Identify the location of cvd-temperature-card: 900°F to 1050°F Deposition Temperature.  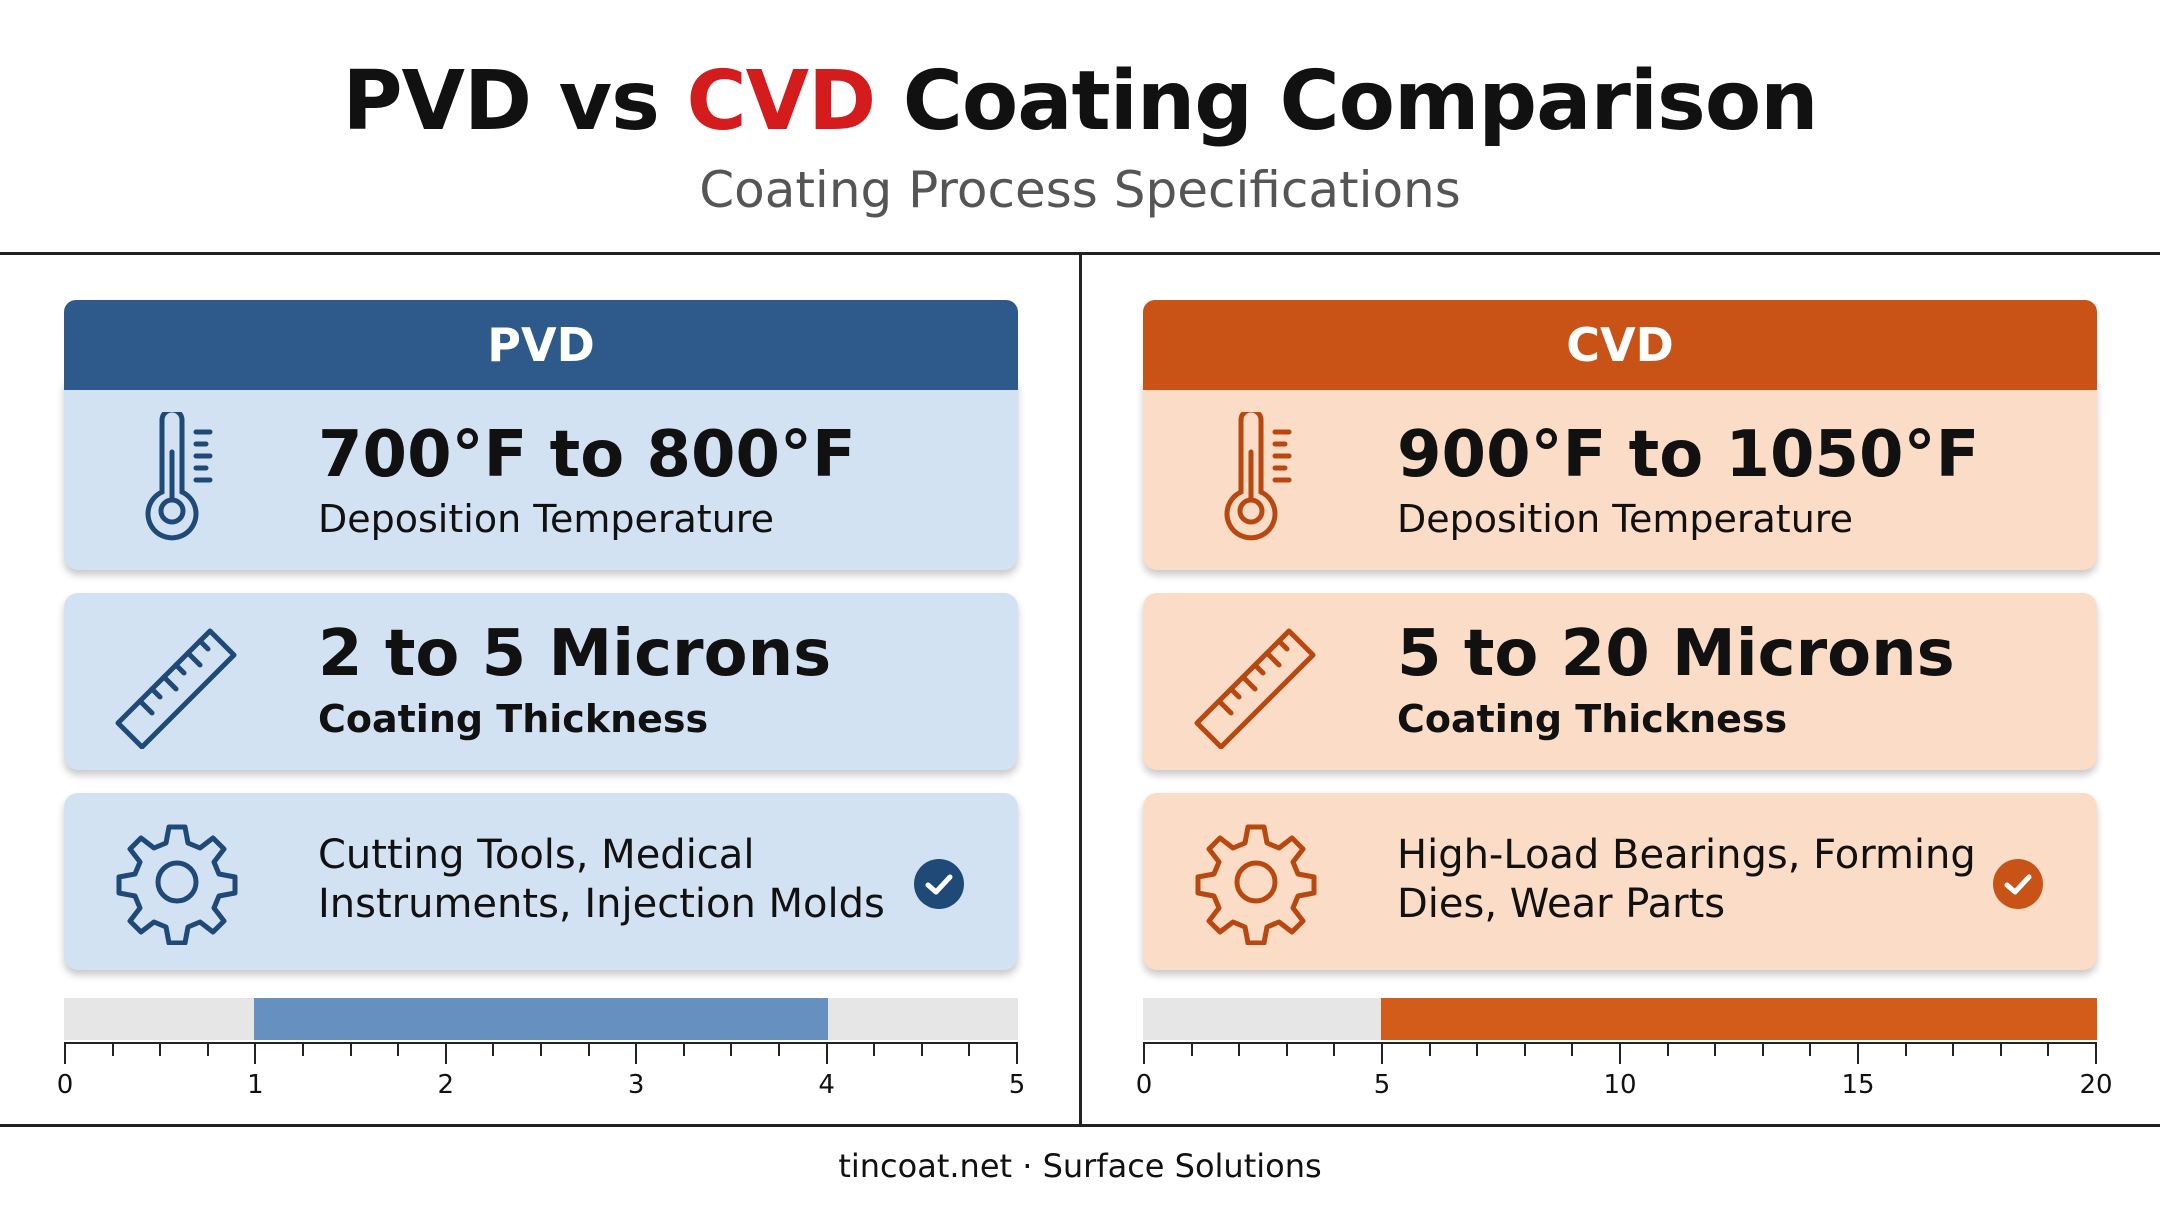
(1620, 475).